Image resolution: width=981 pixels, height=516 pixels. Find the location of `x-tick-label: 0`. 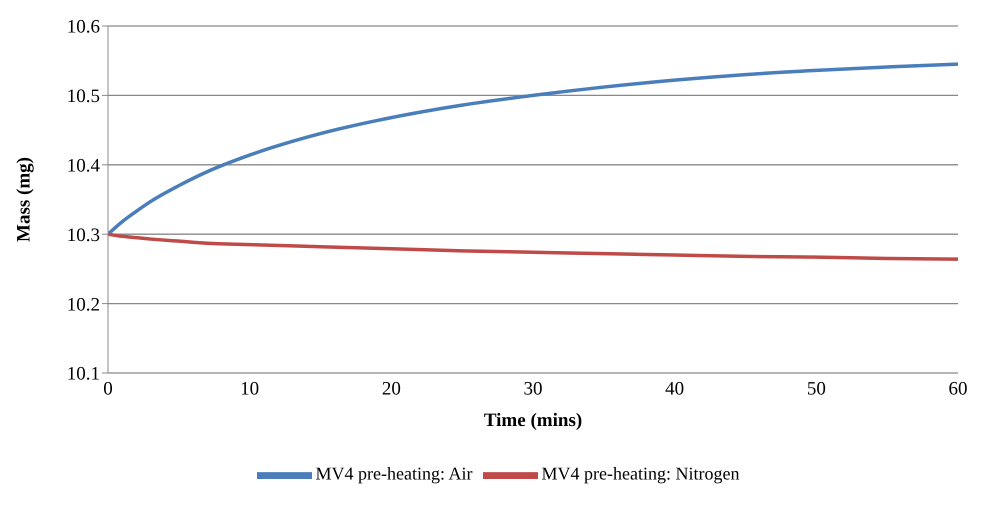

x-tick-label: 0 is located at coordinates (108, 389).